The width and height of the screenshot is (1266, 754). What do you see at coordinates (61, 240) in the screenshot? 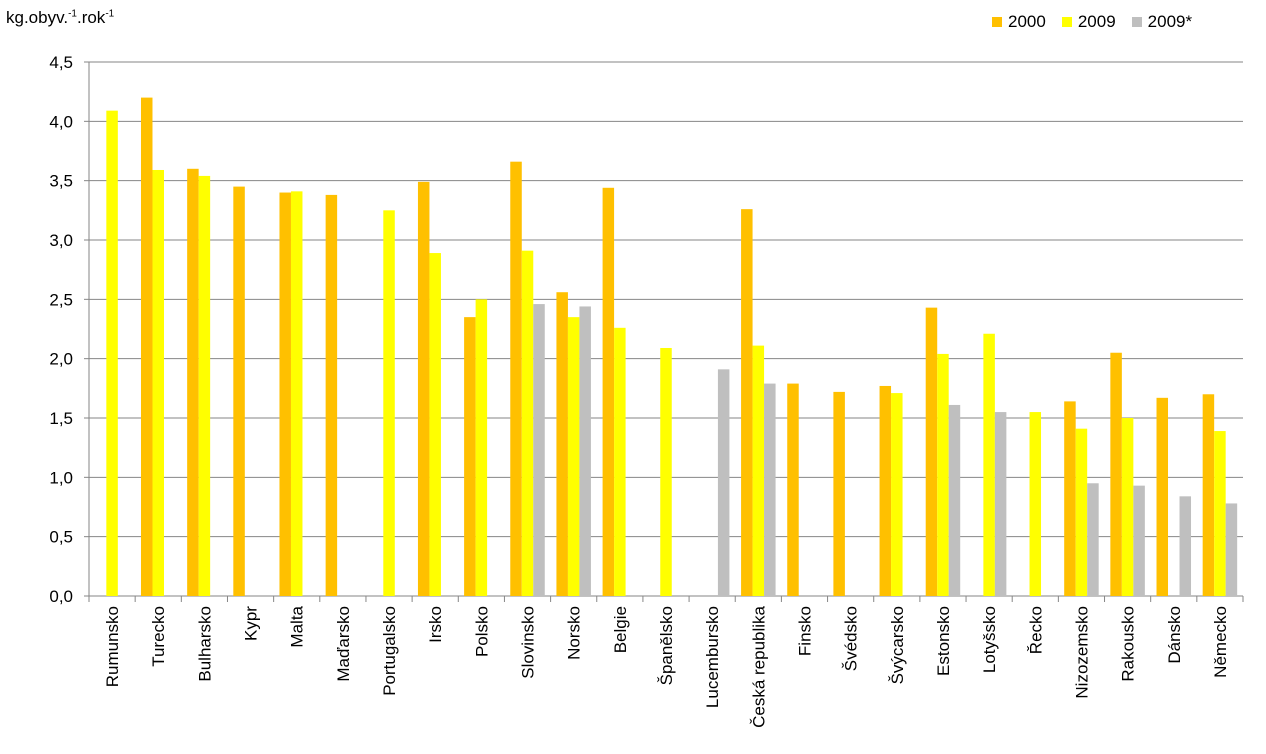
I see `y-tick-label: 3,0` at bounding box center [61, 240].